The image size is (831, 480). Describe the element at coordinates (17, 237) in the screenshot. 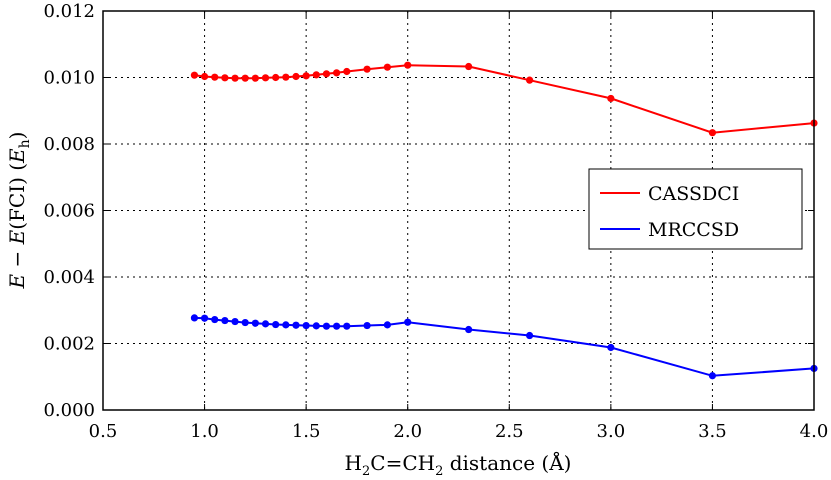

I see `y-axis-label-e2: E` at that location.